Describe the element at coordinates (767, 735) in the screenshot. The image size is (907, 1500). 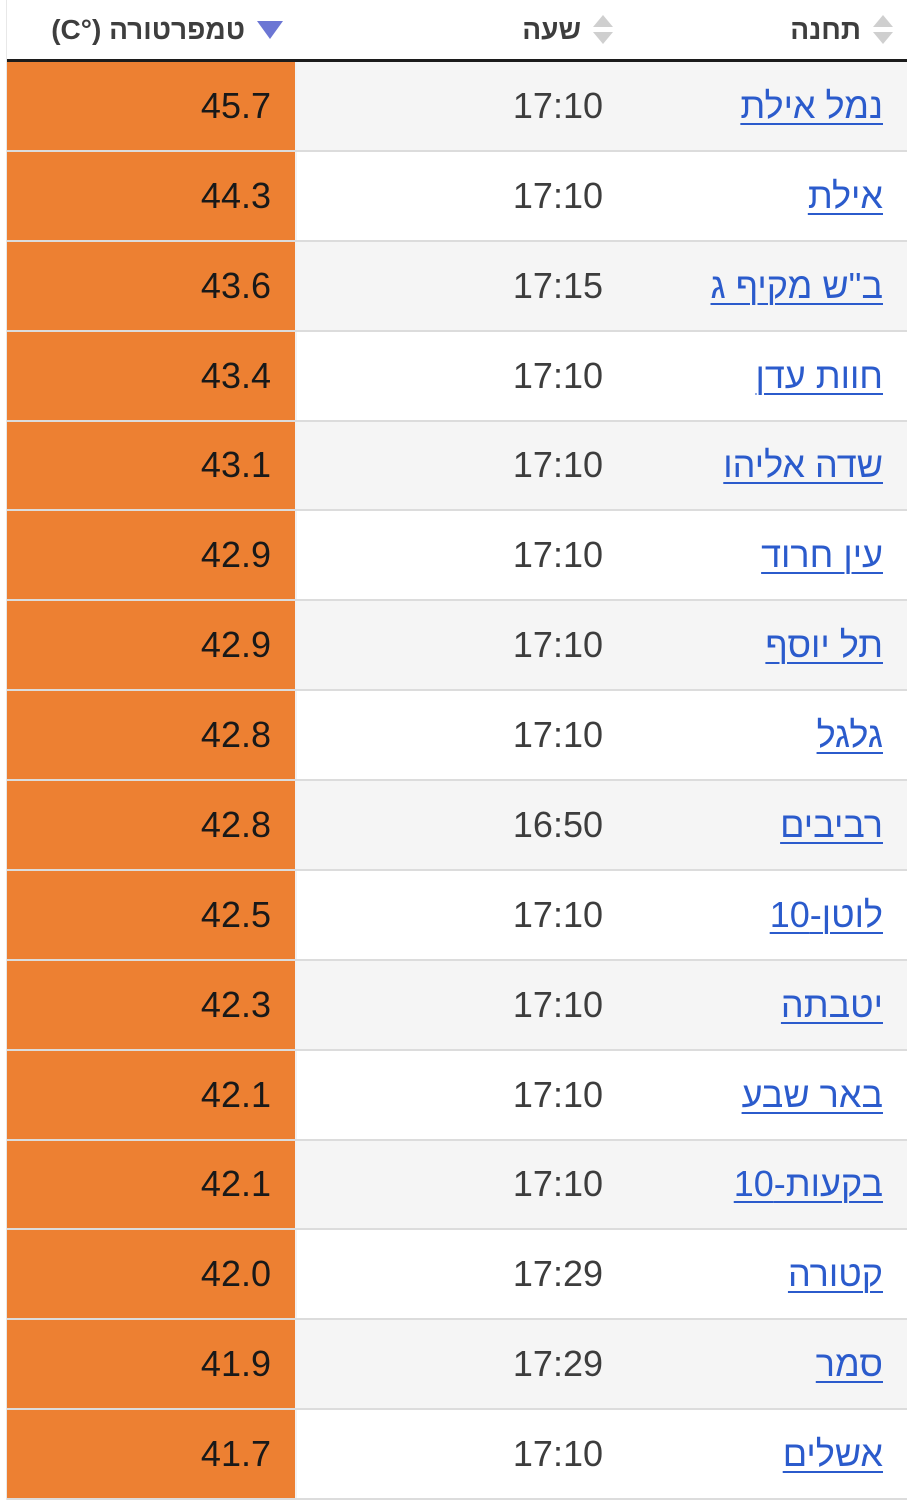
I see `station-cell: גלגל` at that location.